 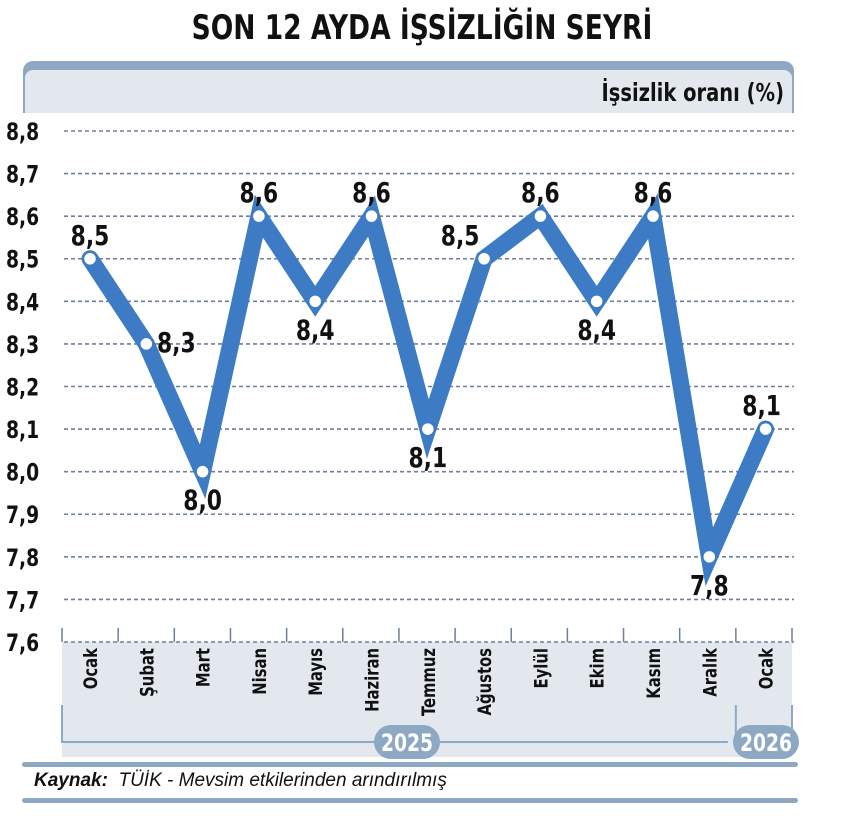 What do you see at coordinates (22, 175) in the screenshot?
I see `y-tick-label: 8,7` at bounding box center [22, 175].